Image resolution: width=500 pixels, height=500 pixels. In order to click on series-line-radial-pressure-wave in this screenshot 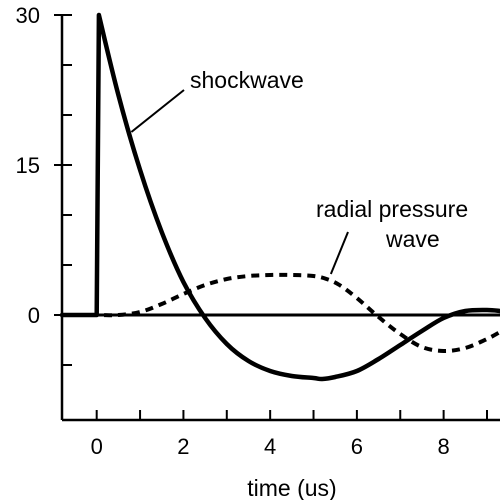, I will do `click(281, 313)`.